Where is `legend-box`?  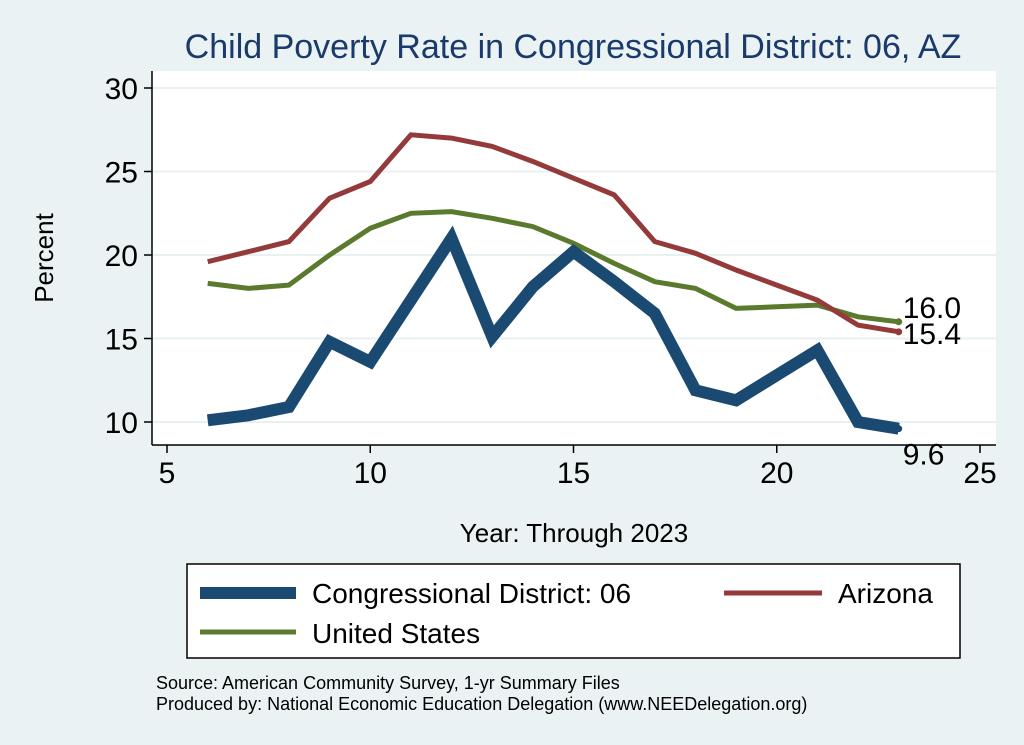 legend-box is located at coordinates (573, 611).